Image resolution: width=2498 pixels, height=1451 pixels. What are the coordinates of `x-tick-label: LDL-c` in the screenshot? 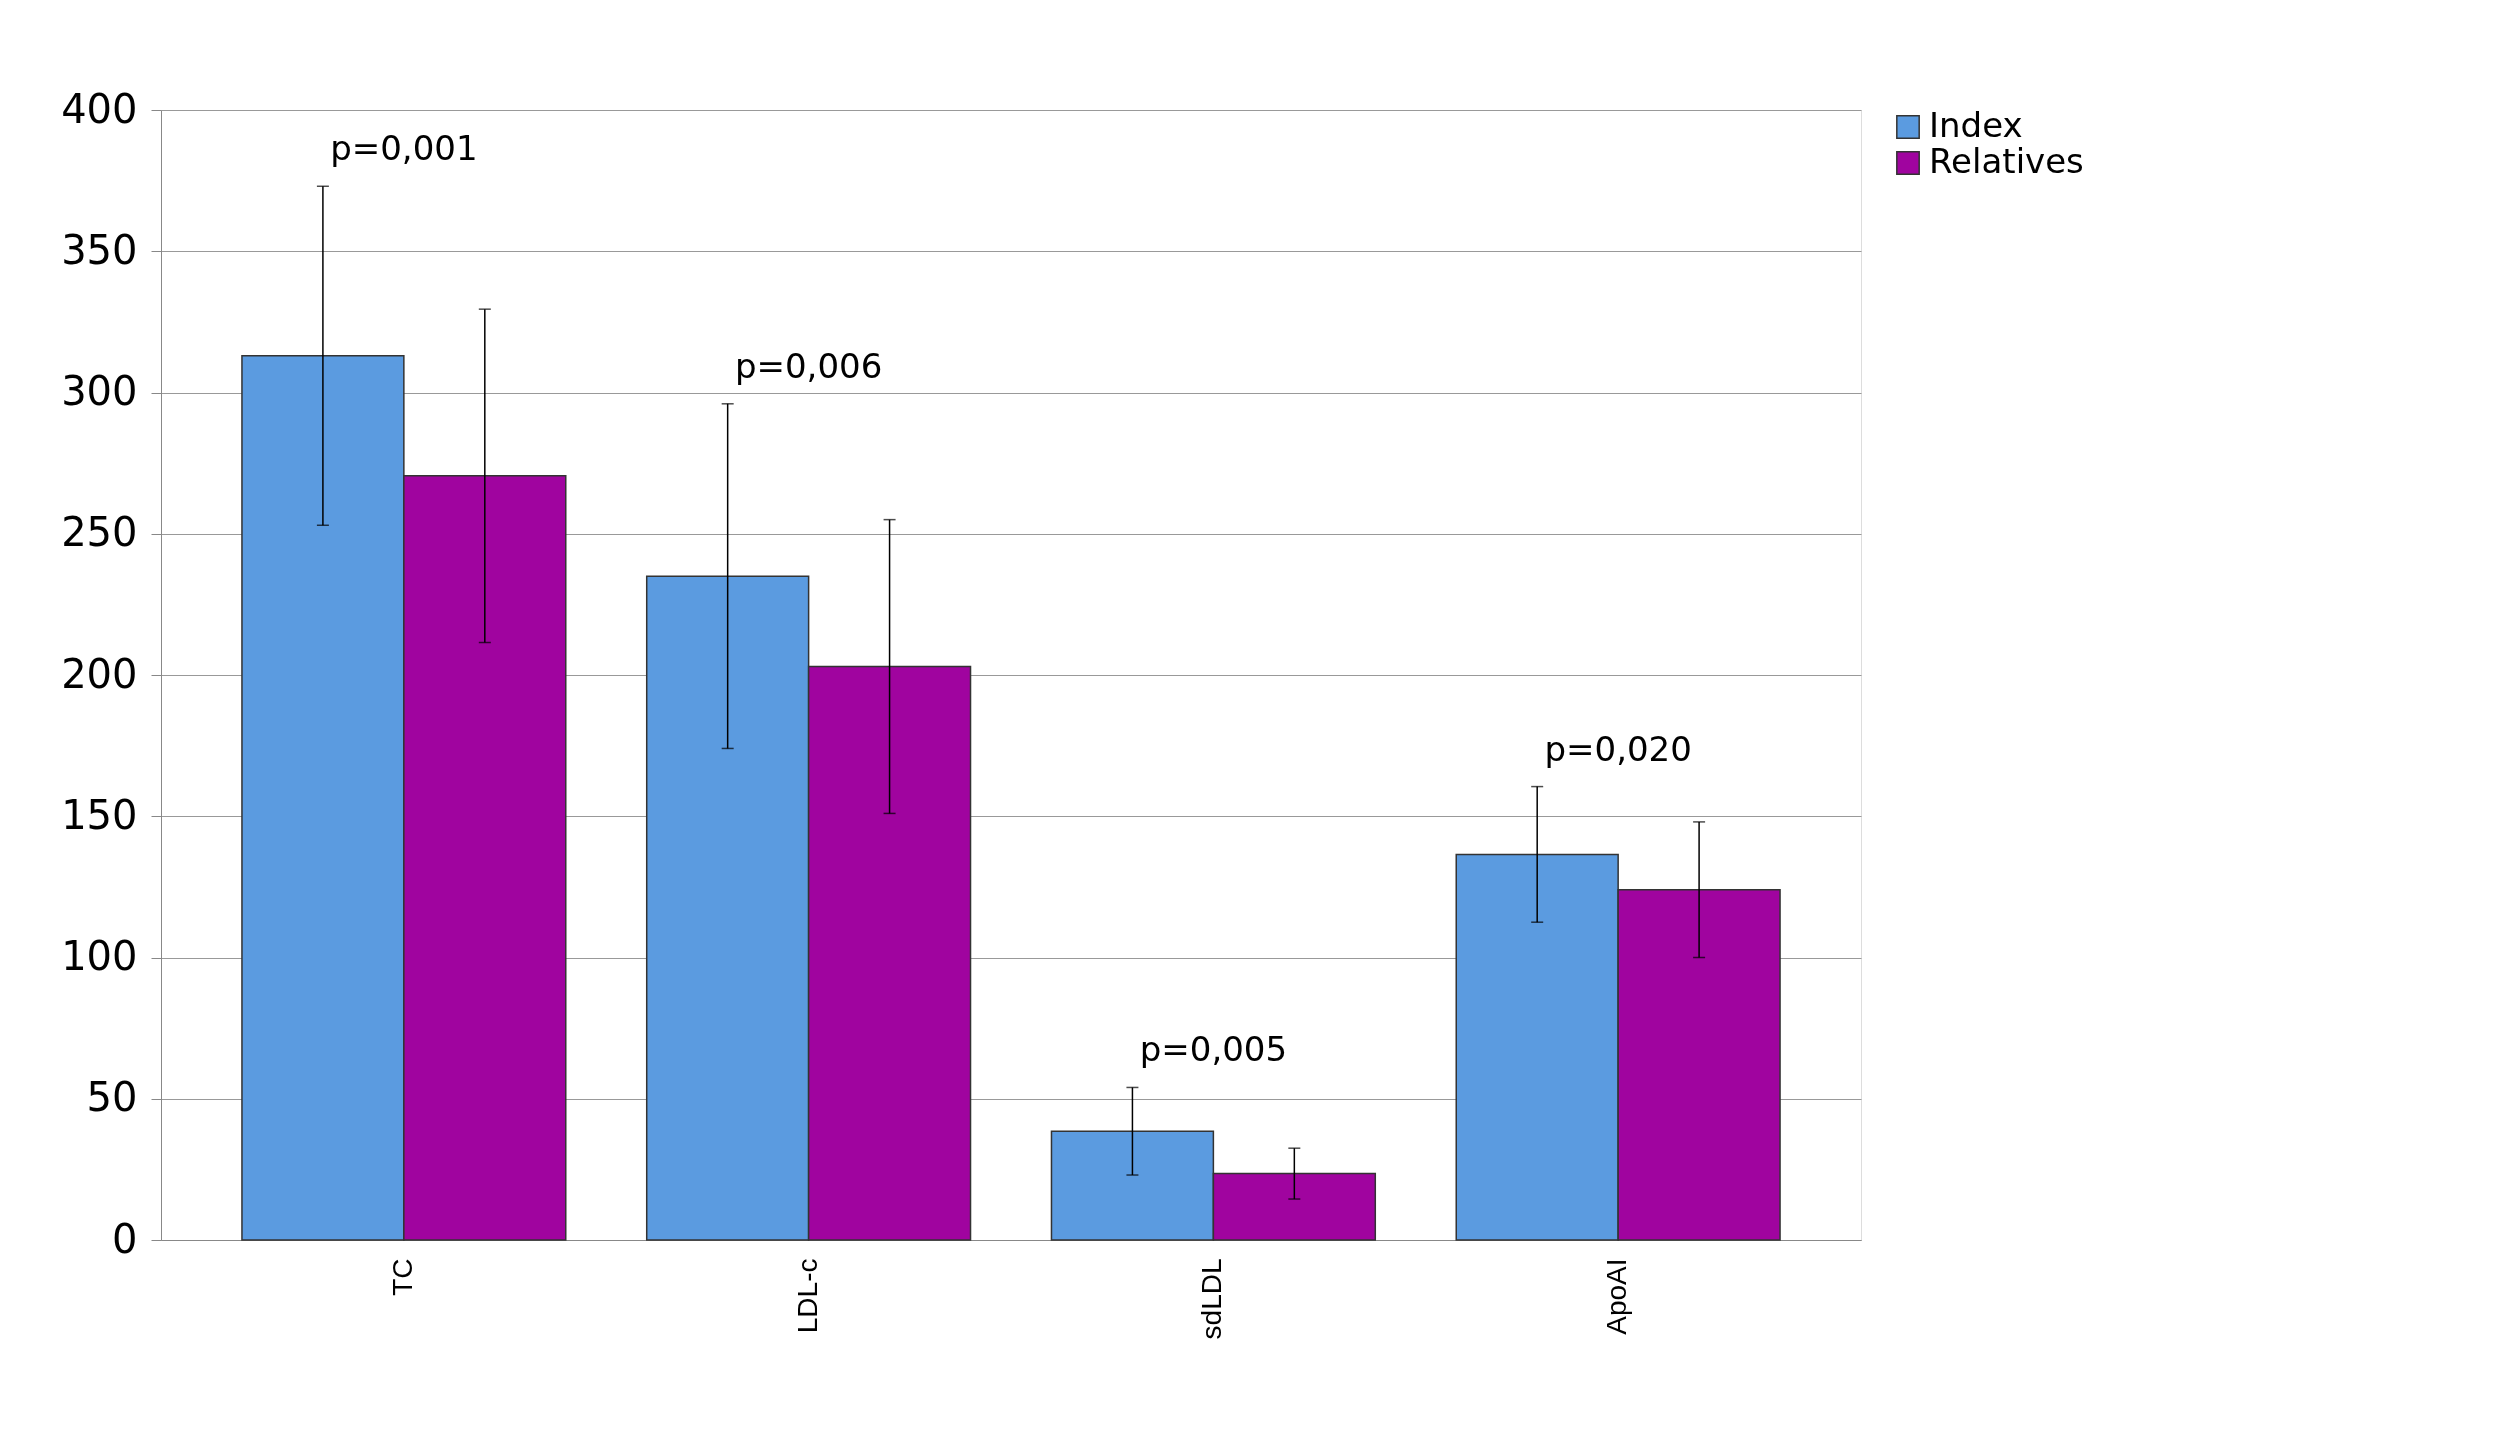 It's located at (807, 1296).